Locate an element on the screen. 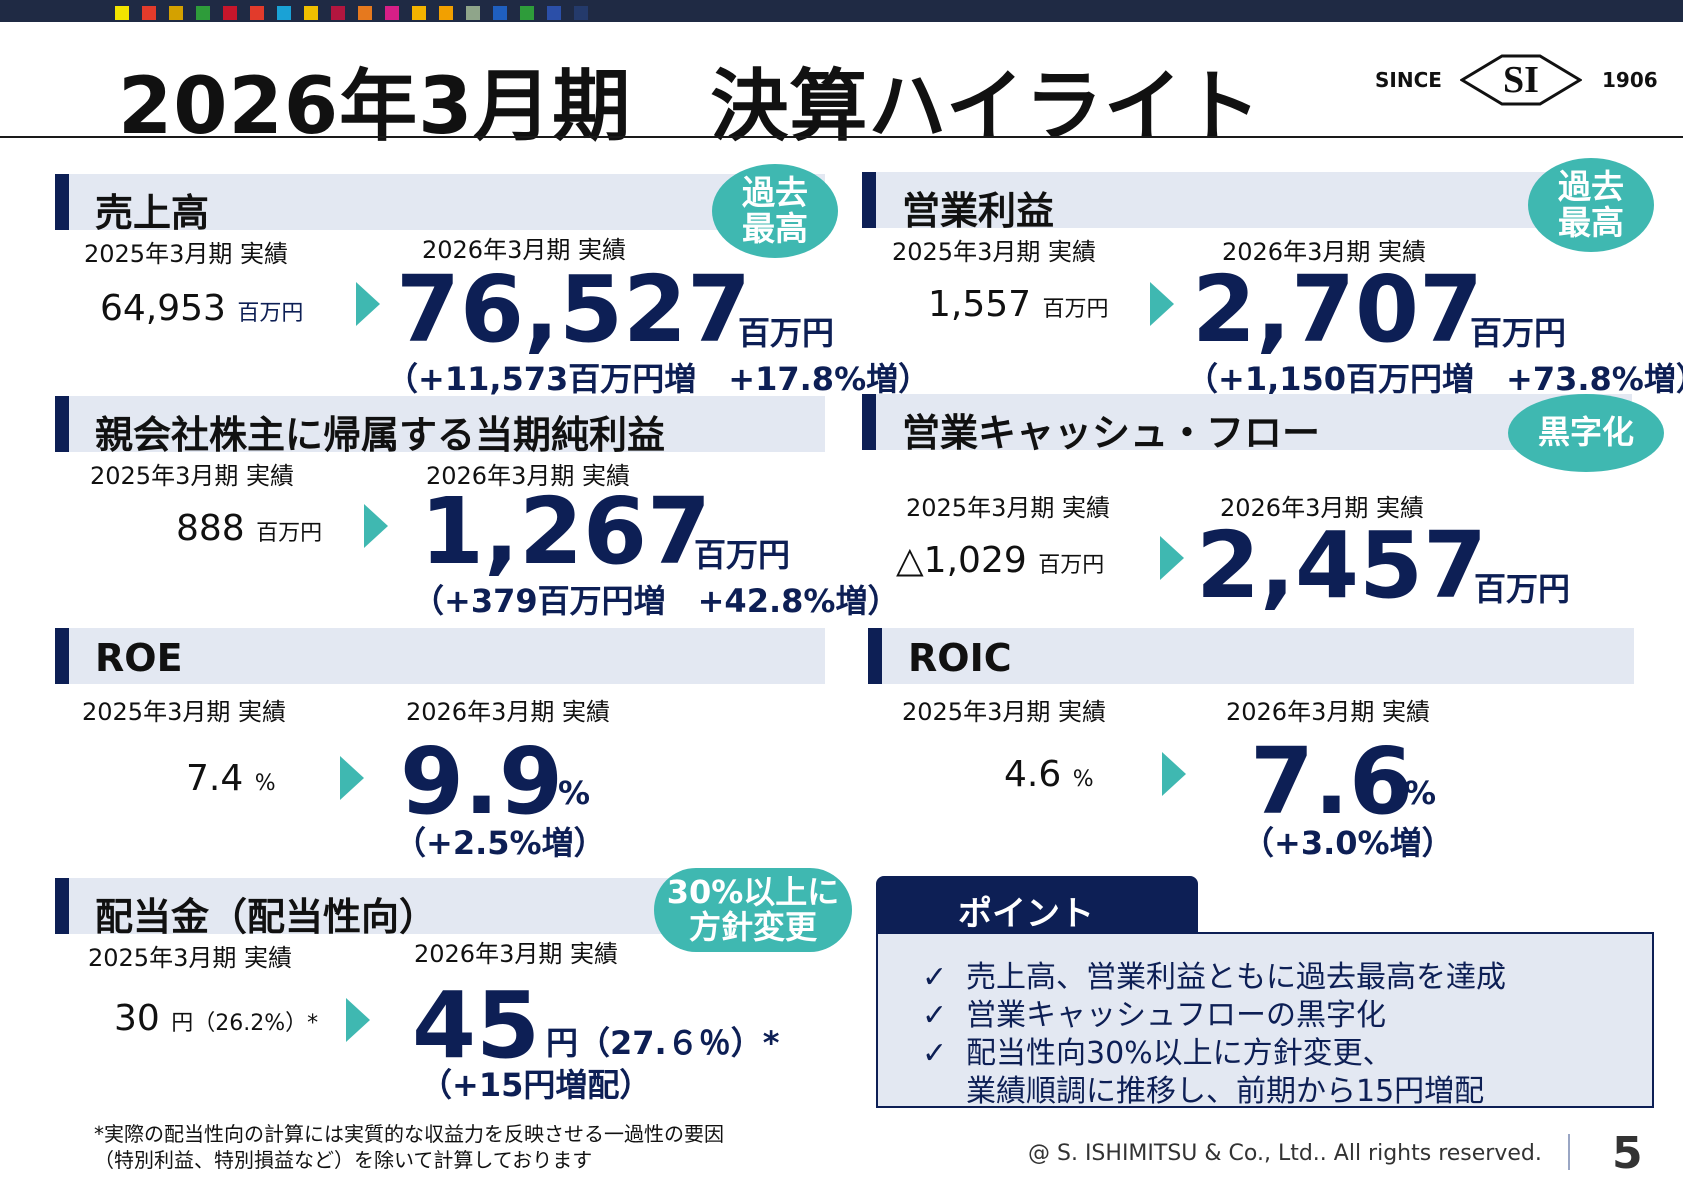 This screenshot has width=1683, height=1190. point-text: 営業キャッシュフローの黒字化 is located at coordinates (1176, 1015).